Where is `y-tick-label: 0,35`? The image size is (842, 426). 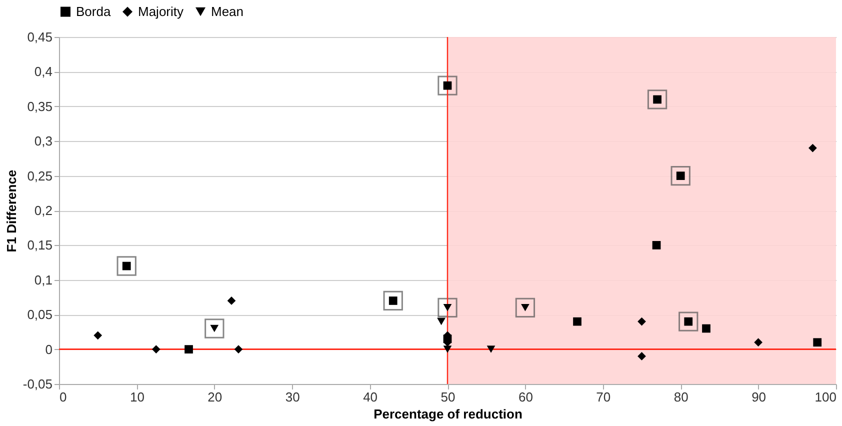 y-tick-label: 0,35 is located at coordinates (39, 106).